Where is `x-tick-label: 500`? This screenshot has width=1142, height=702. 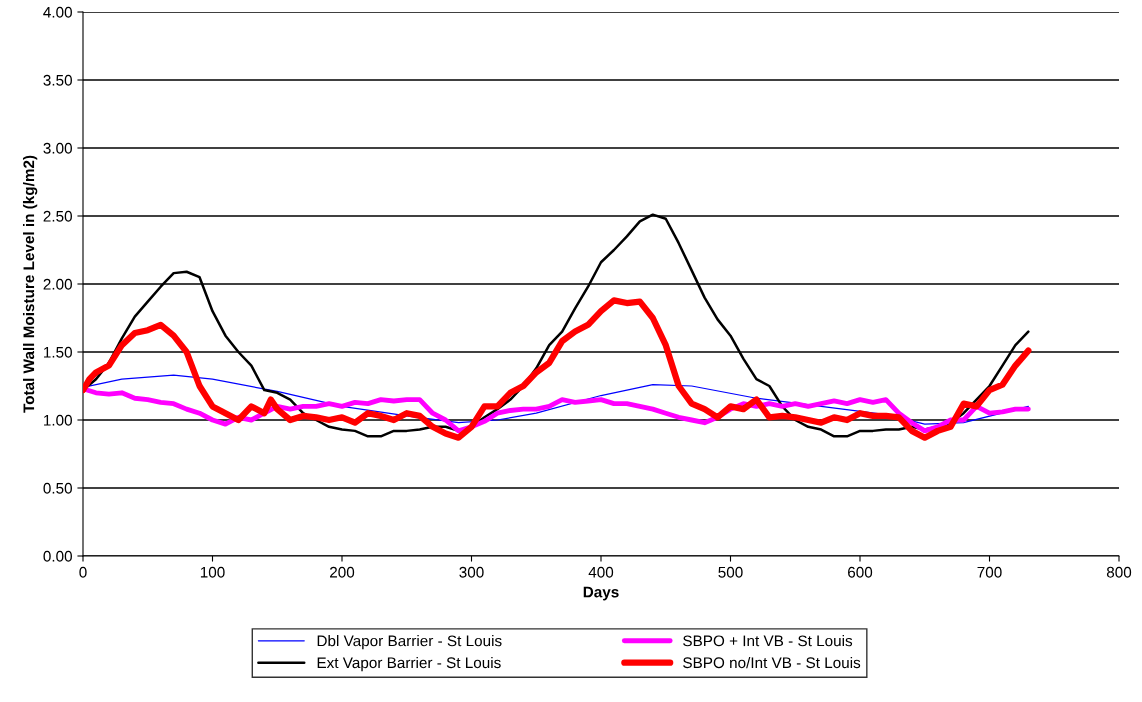
x-tick-label: 500 is located at coordinates (730, 572).